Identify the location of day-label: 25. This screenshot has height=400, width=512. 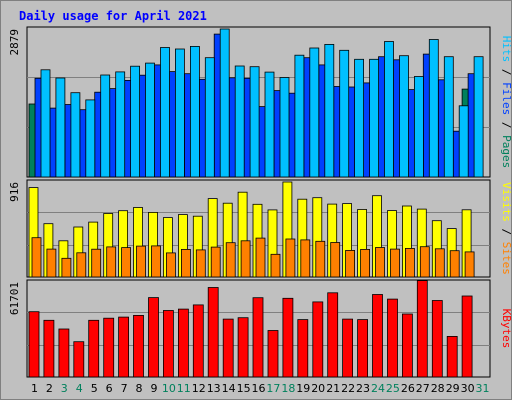
(393, 388).